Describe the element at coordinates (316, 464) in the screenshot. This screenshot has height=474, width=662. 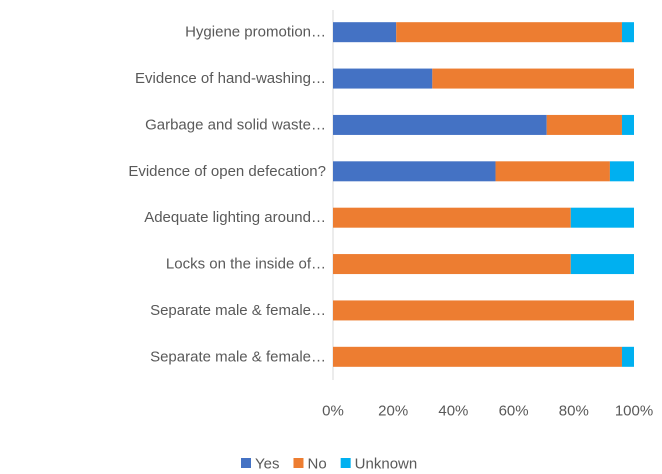
I see `legend-label: No` at that location.